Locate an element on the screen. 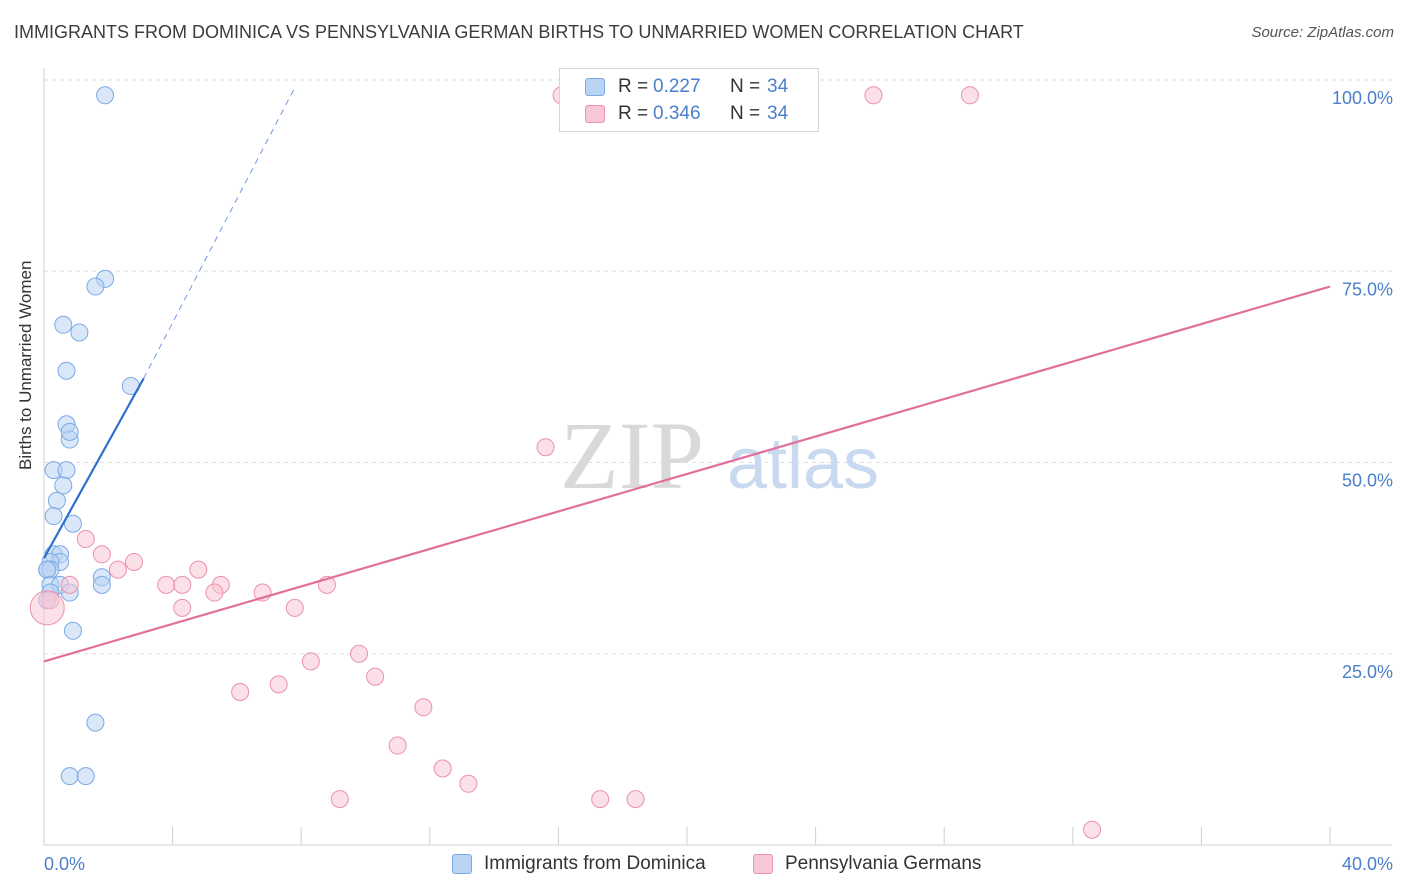 The image size is (1406, 892). y-axis-label: Births to Unmarried Women is located at coordinates (25, 365).